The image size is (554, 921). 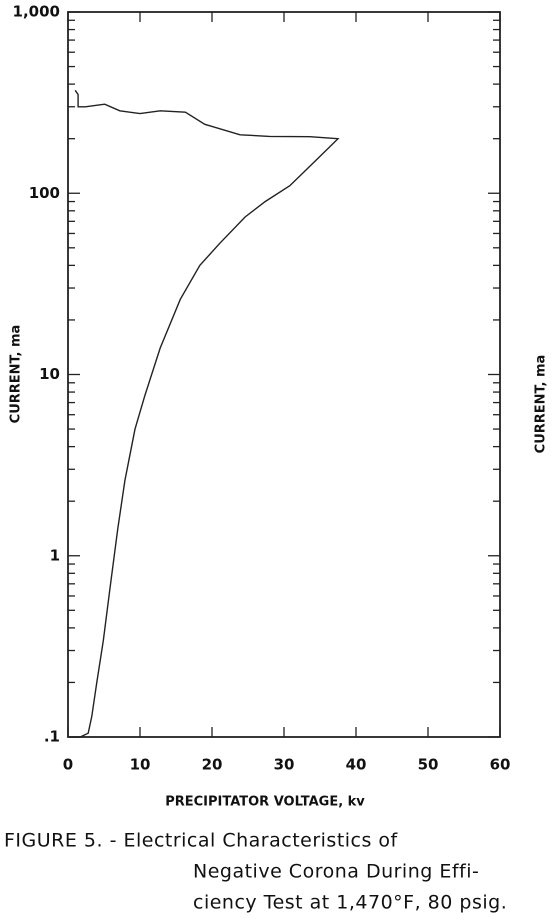 I want to click on x-axis-label: PRECIPITATOR VOLTAGE, kv, so click(x=265, y=802).